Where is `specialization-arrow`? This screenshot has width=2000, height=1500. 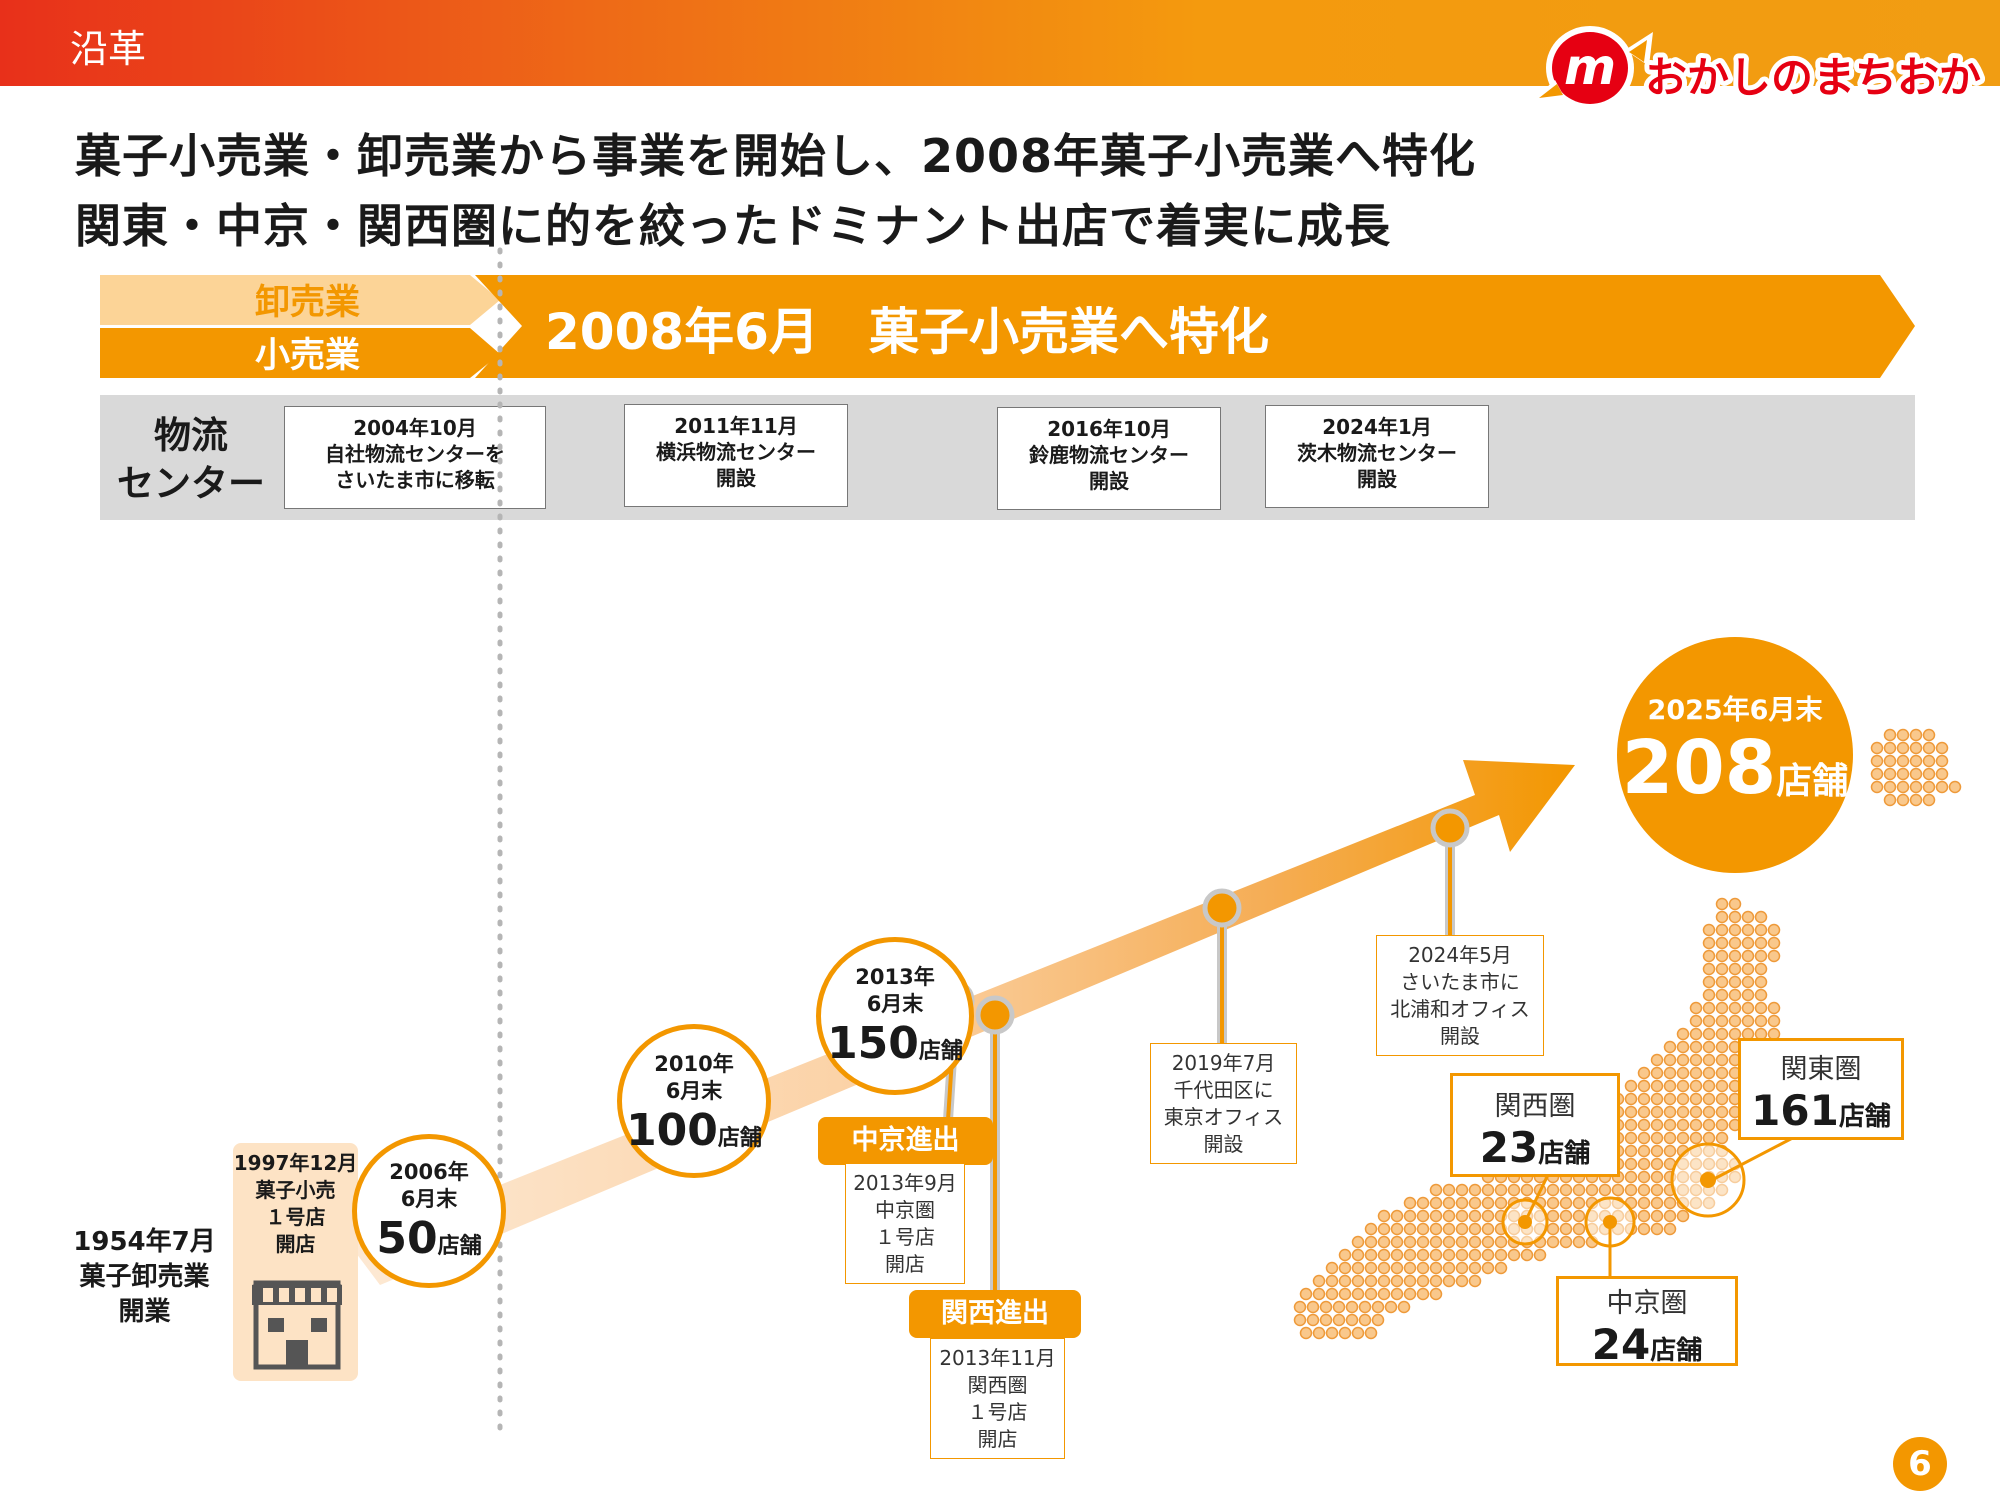
specialization-arrow is located at coordinates (1195, 326).